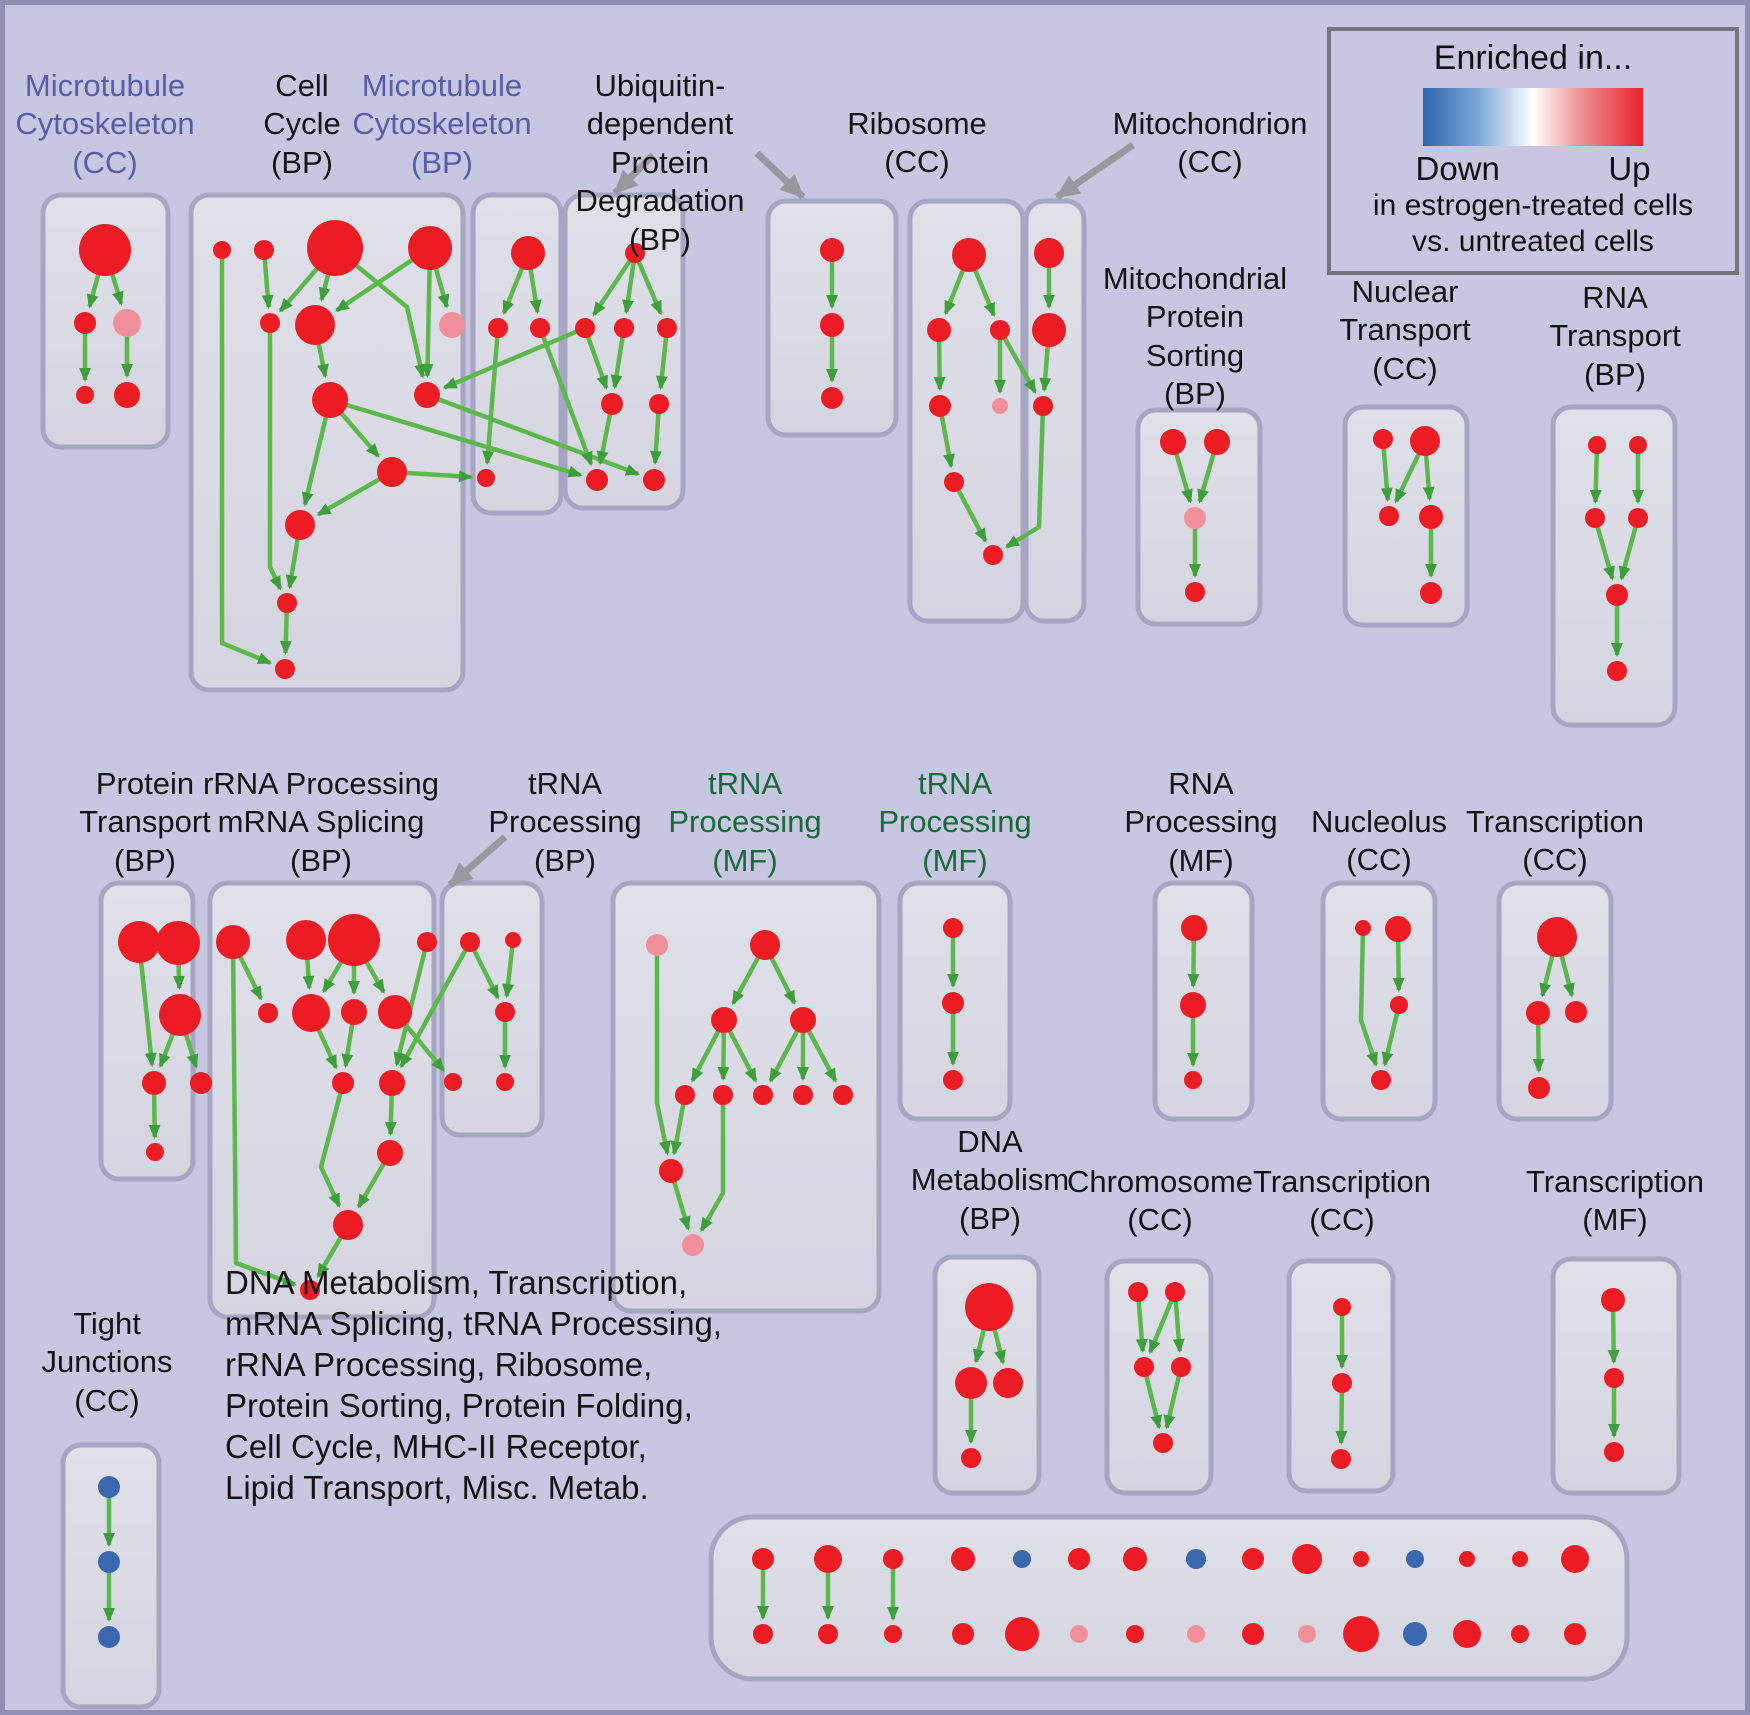 The height and width of the screenshot is (1715, 1750). I want to click on gene-node-o3-red, so click(1341, 1459).